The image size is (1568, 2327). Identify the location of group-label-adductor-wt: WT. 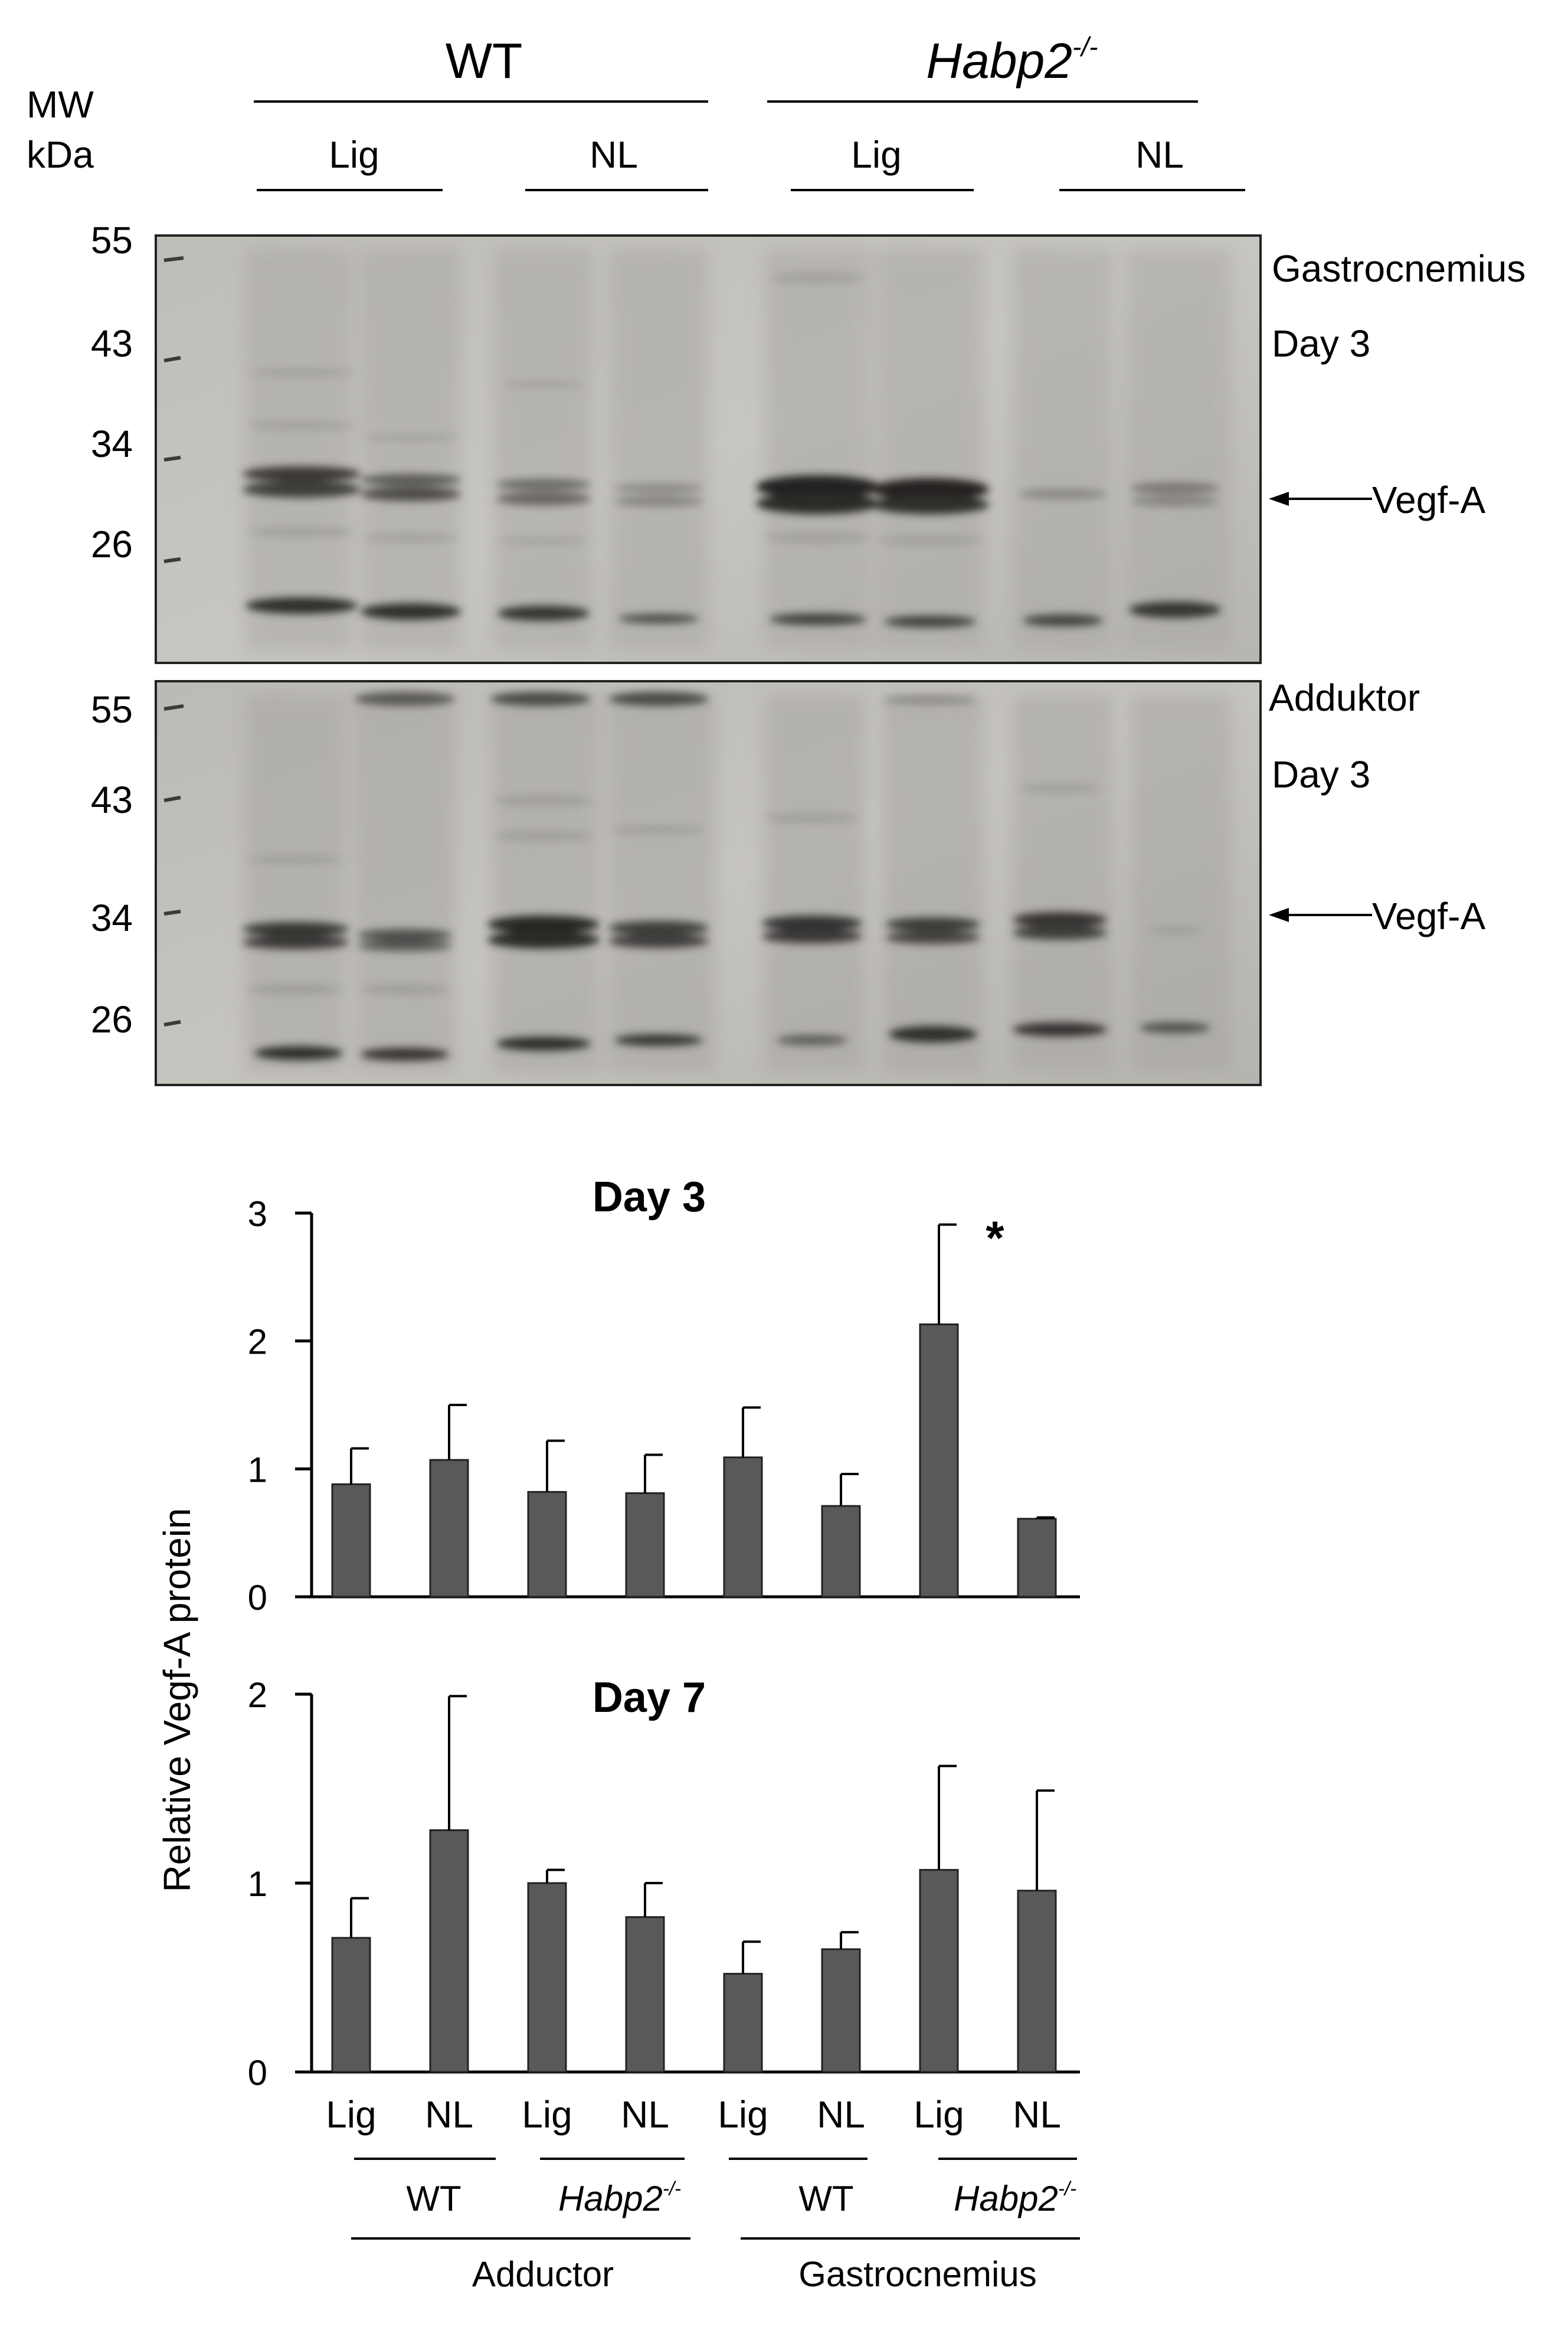
(433, 2198).